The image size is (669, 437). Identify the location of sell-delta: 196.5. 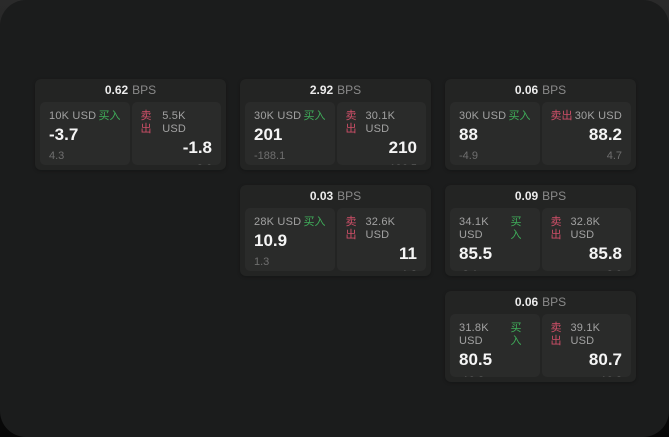
(381, 164).